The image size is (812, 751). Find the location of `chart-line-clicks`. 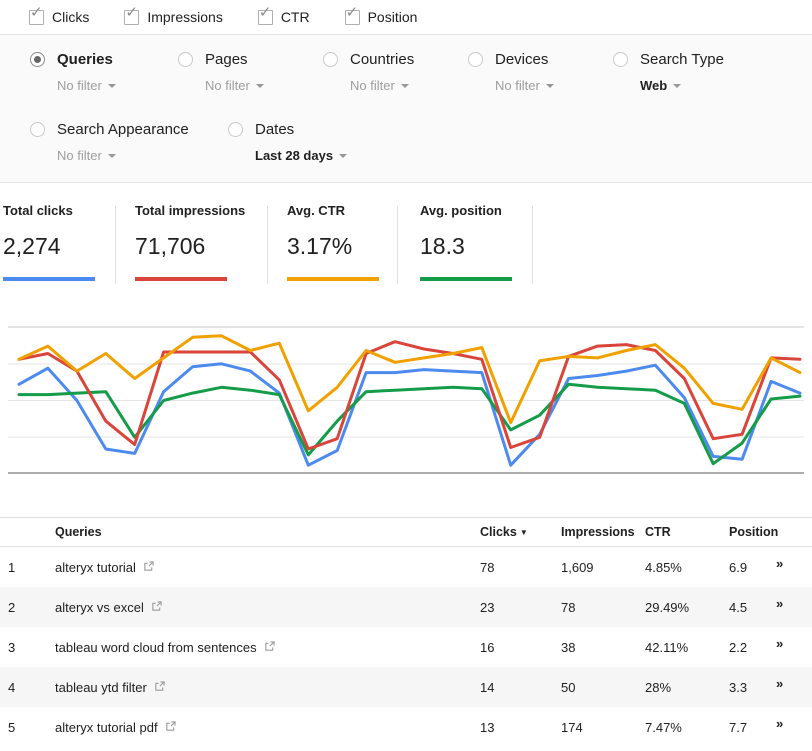

chart-line-clicks is located at coordinates (409, 414).